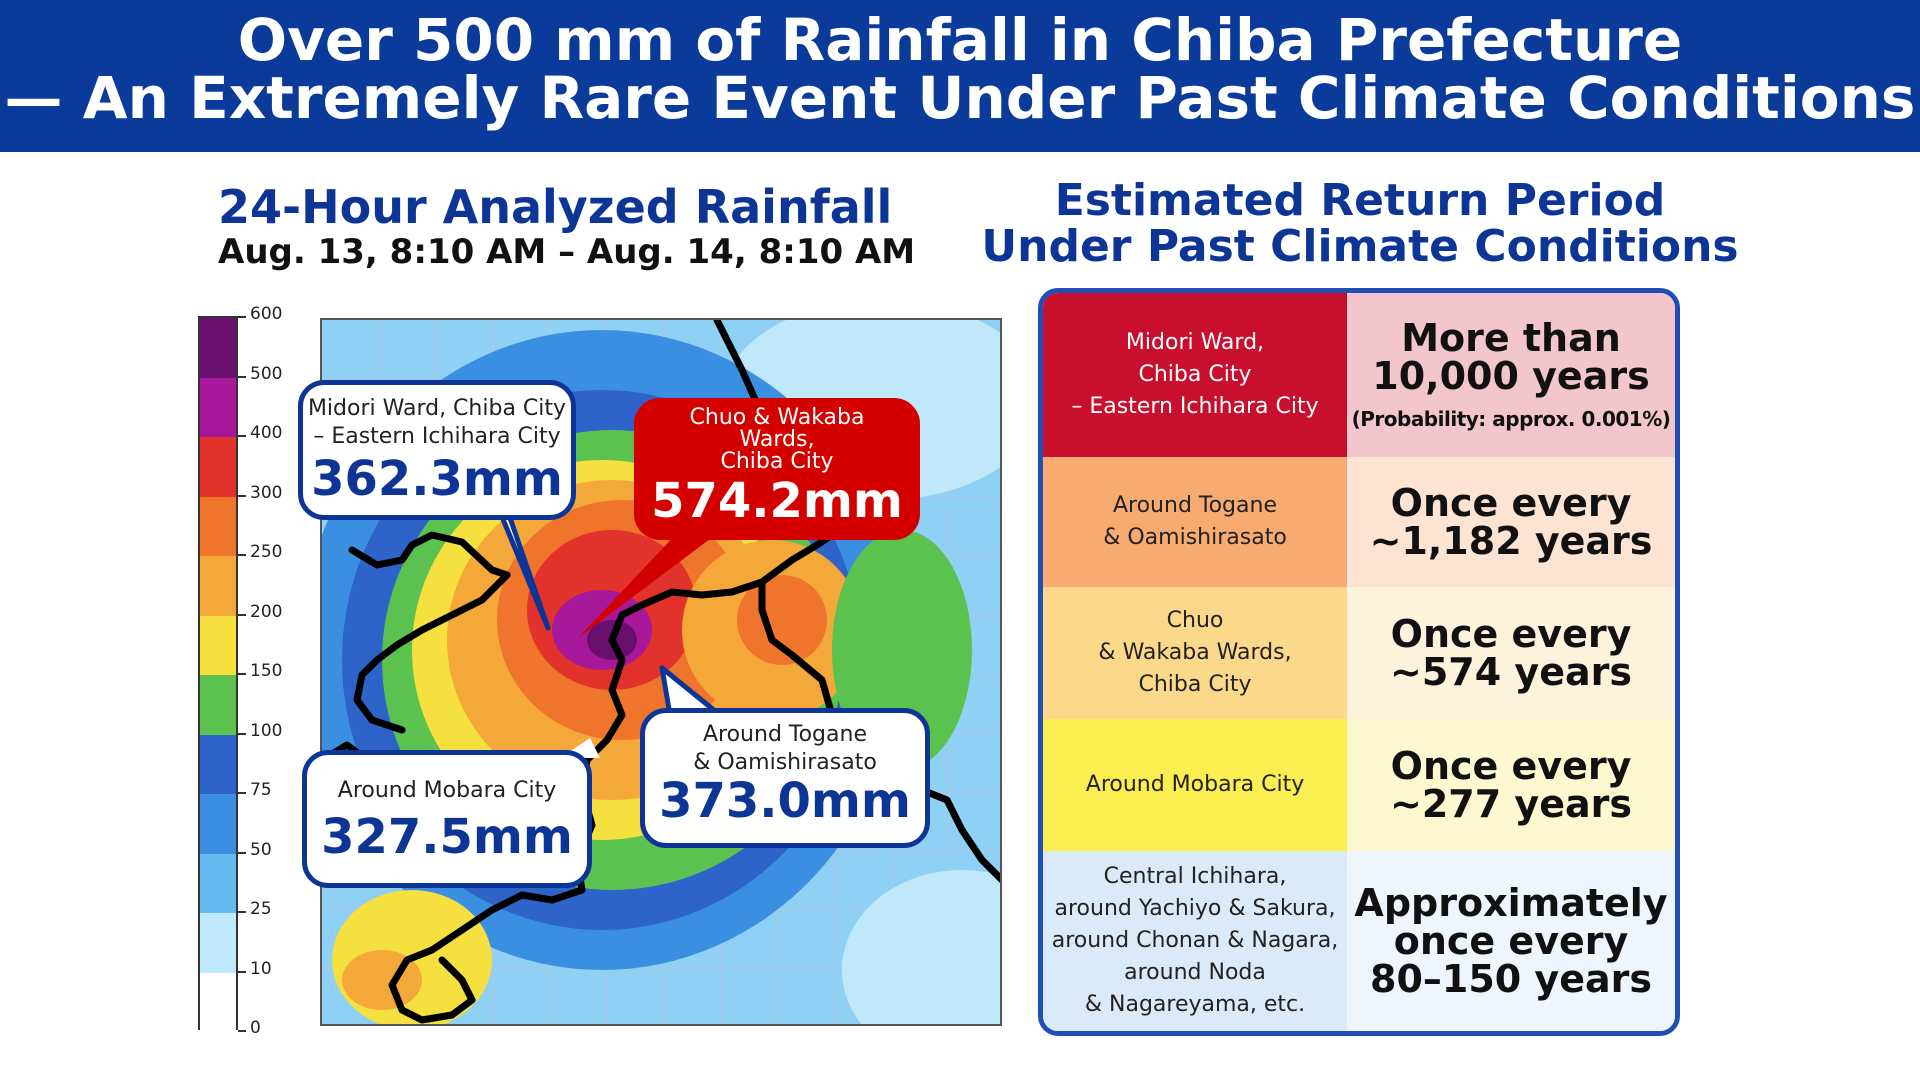 The width and height of the screenshot is (1920, 1080). I want to click on period-line: 80–150 years, so click(1511, 979).